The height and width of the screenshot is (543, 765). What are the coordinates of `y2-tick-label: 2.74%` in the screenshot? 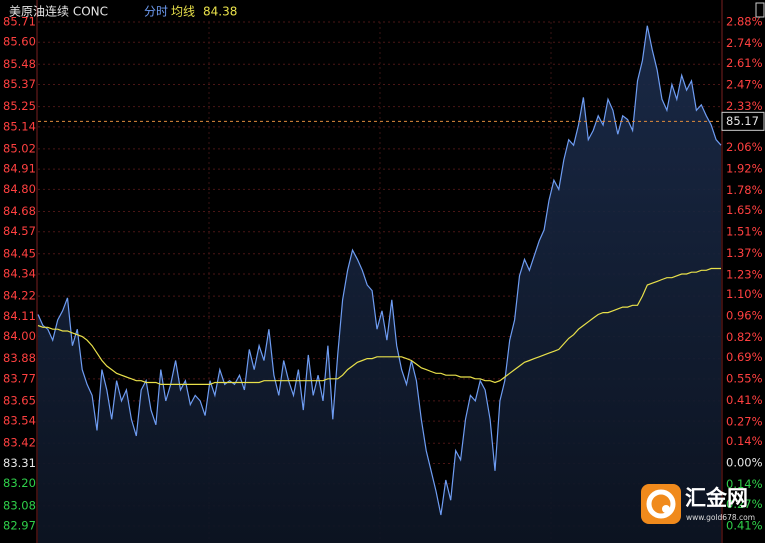 It's located at (744, 43).